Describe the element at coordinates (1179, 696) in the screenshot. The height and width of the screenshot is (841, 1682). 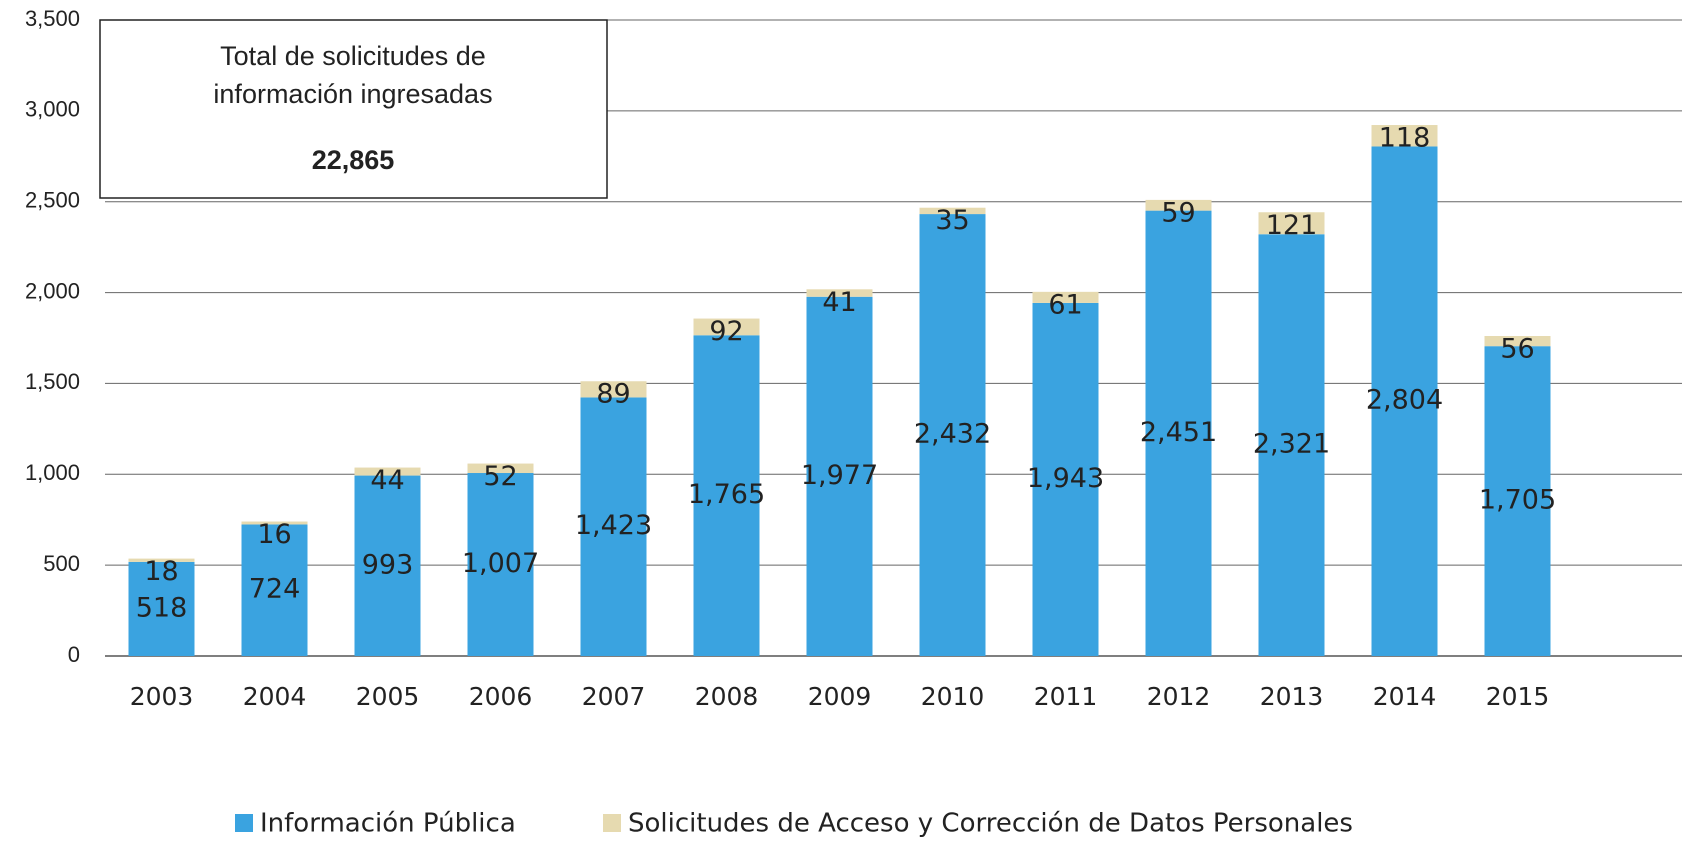
I see `x-tick-label: 2012` at that location.